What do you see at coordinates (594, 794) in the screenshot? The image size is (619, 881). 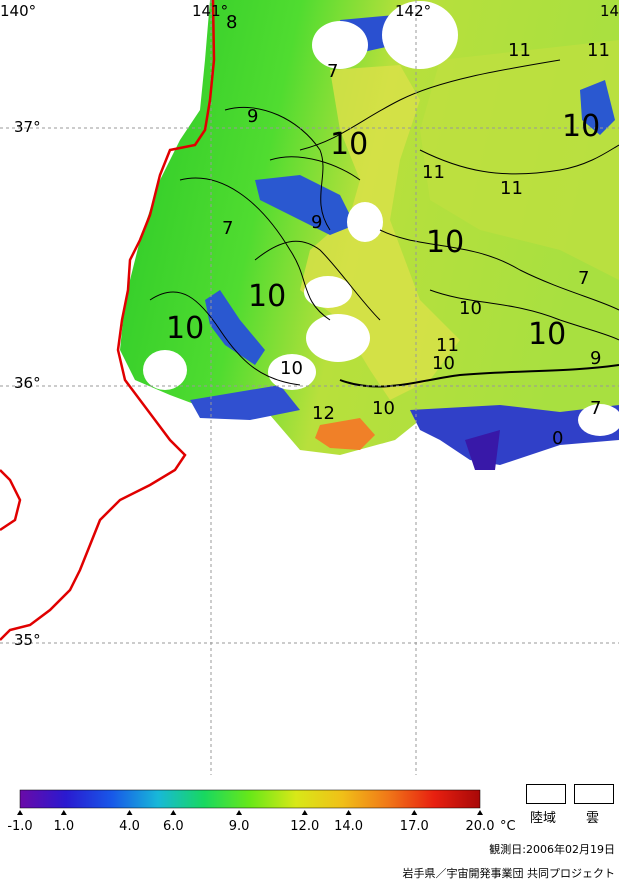 I see `cloud-swatch` at bounding box center [594, 794].